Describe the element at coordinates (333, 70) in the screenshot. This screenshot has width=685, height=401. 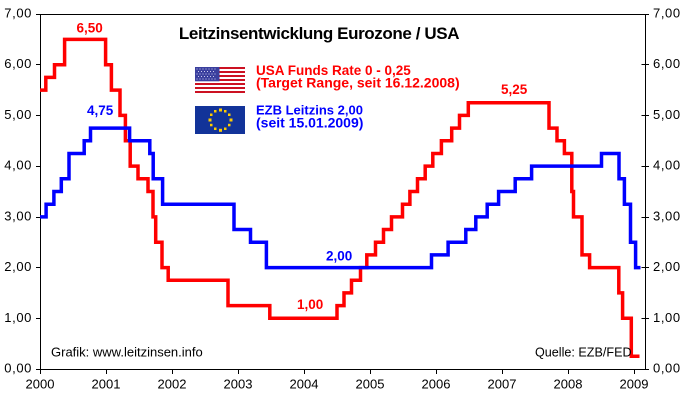
I see `svg-text: USA Funds Rate 0 - 0,25` at that location.